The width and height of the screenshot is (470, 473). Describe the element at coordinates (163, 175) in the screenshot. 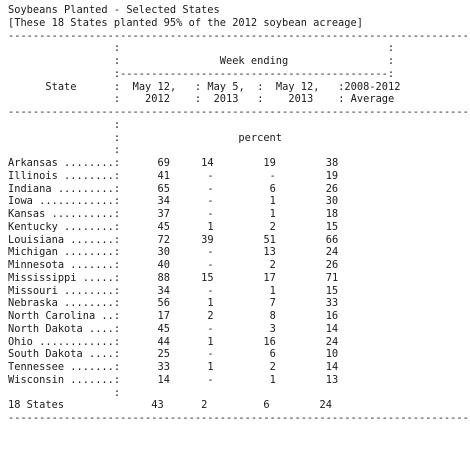

I see `value-col-1: 41` at that location.